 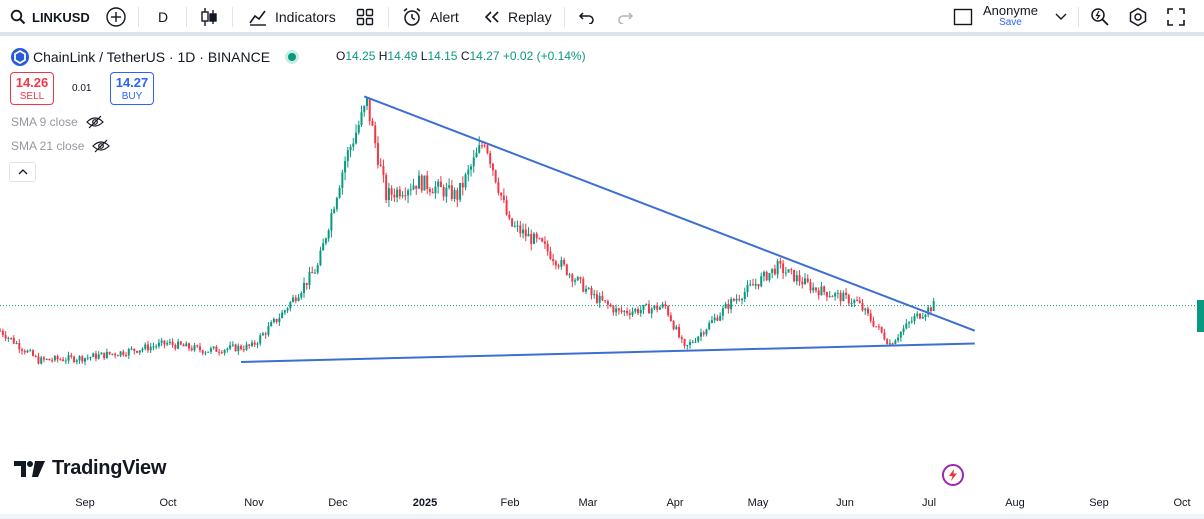 What do you see at coordinates (32, 96) in the screenshot?
I see `sell-label: SELL` at bounding box center [32, 96].